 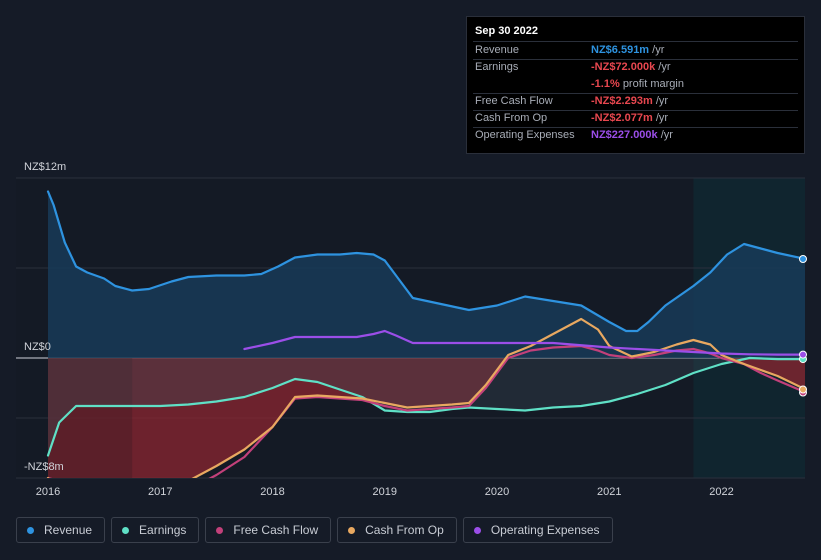 I want to click on legend-label: Cash From Op, so click(x=404, y=530).